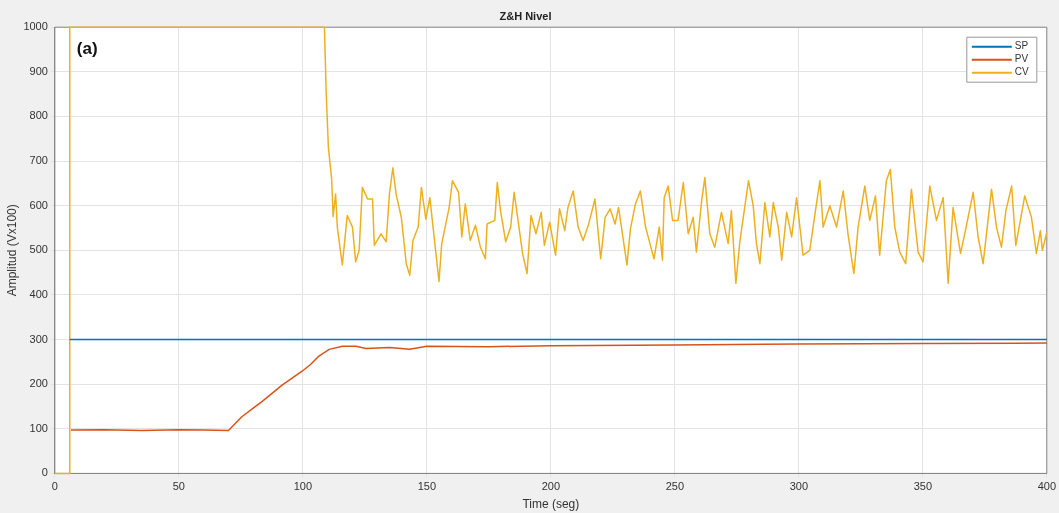 Image resolution: width=1059 pixels, height=513 pixels. I want to click on y-tick-label: 700, so click(38, 160).